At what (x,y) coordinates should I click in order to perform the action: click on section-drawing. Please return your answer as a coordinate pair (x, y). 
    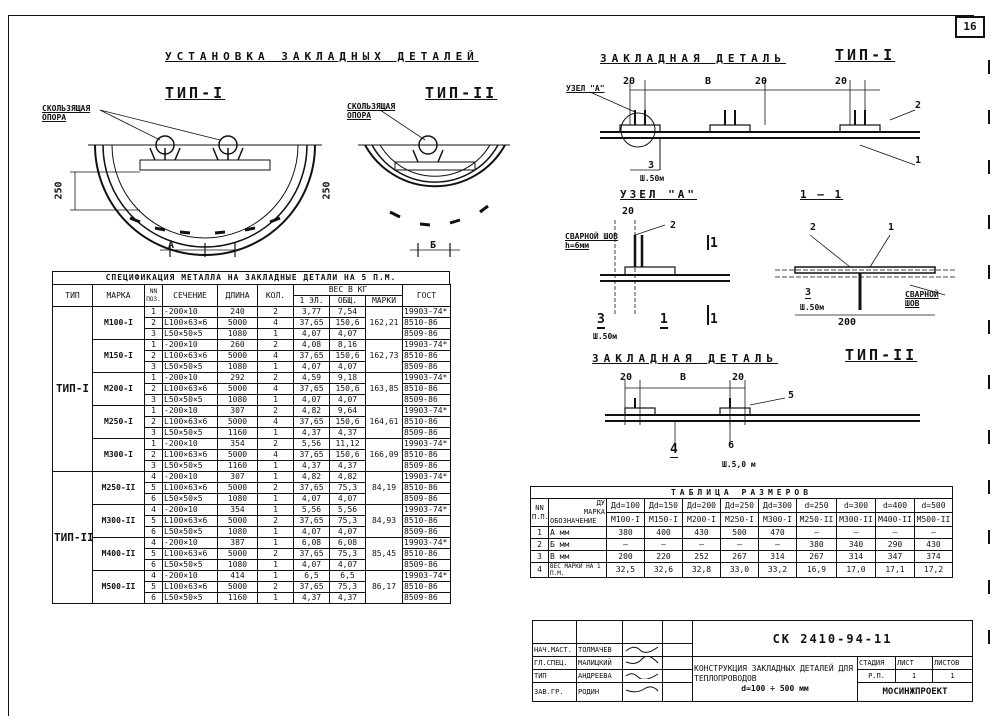
    Looking at the image, I should click on (865, 275).